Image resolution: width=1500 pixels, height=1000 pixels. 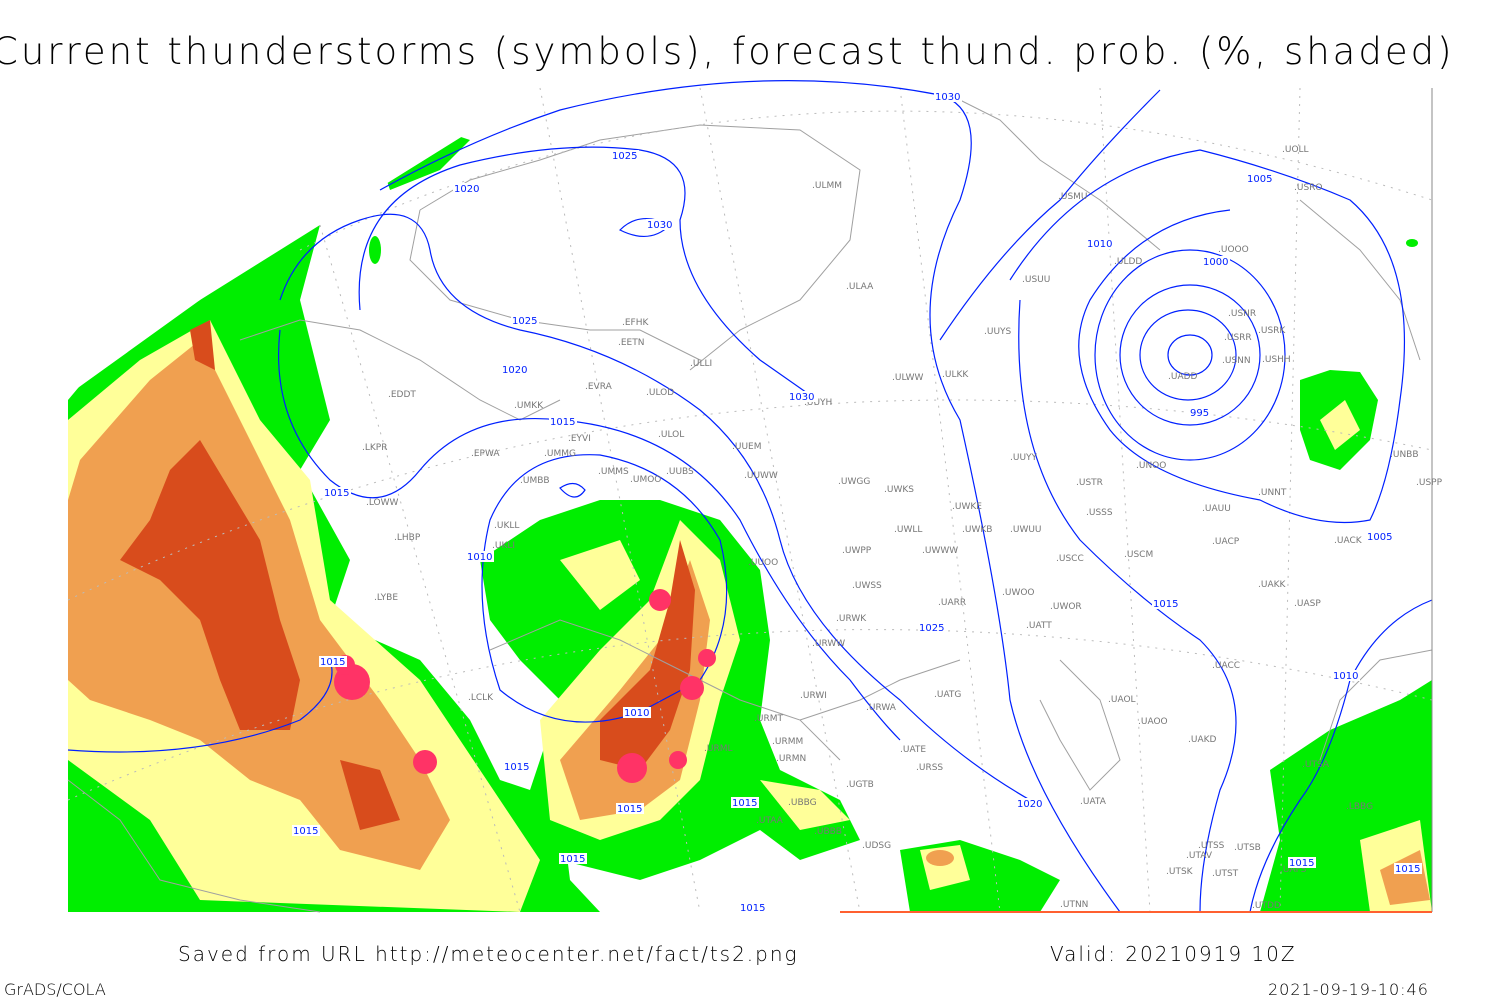 I want to click on isobar-label: 1000, so click(x=1215, y=262).